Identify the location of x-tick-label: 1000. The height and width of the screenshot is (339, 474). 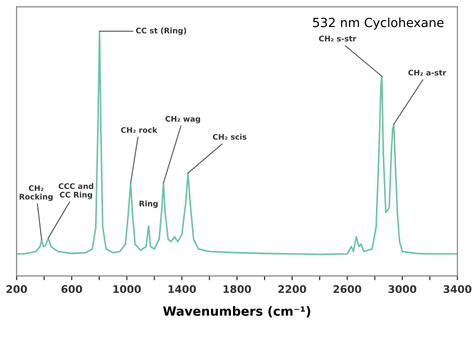
(127, 289).